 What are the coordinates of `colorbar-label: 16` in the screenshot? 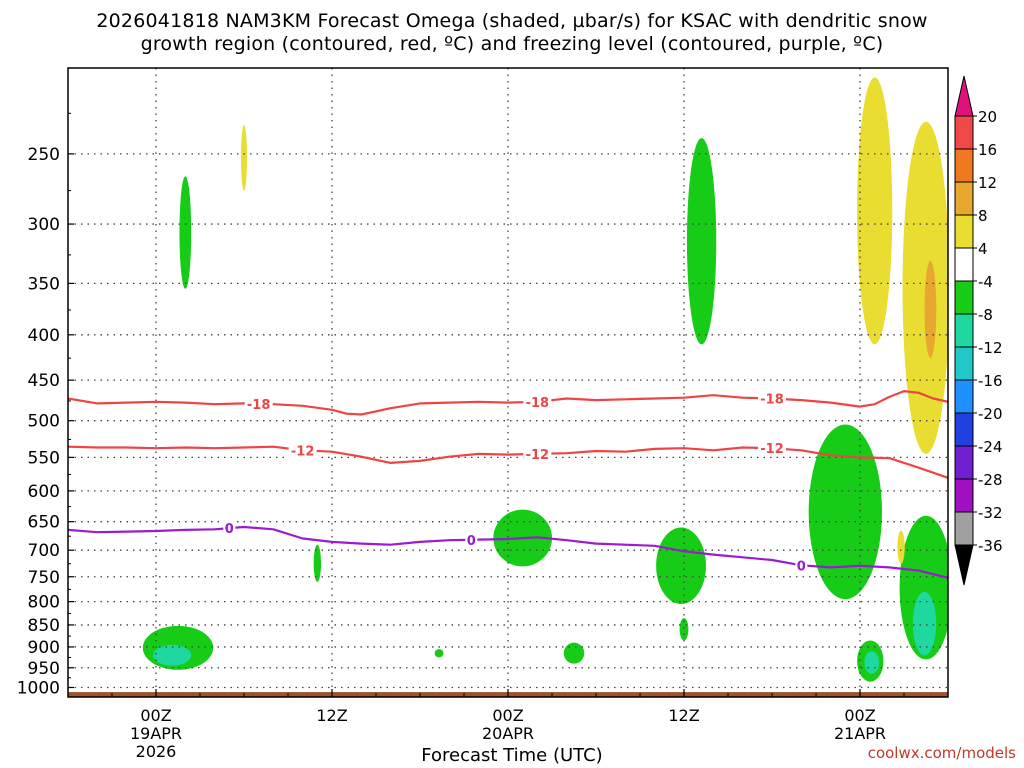 It's located at (987, 150).